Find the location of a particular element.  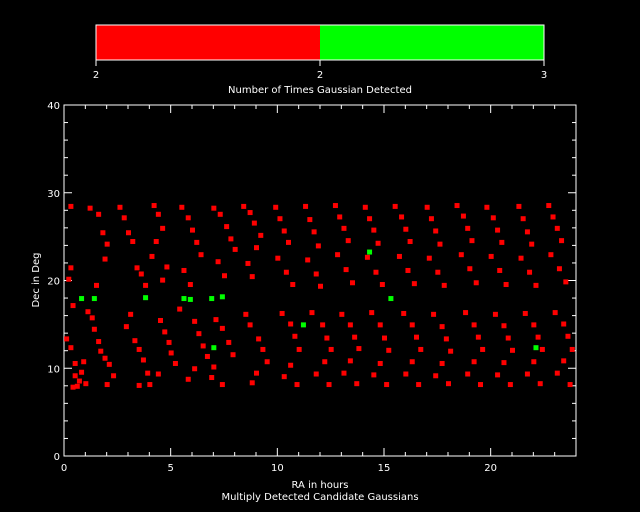

colorbar-tick-label: 3 is located at coordinates (544, 75).